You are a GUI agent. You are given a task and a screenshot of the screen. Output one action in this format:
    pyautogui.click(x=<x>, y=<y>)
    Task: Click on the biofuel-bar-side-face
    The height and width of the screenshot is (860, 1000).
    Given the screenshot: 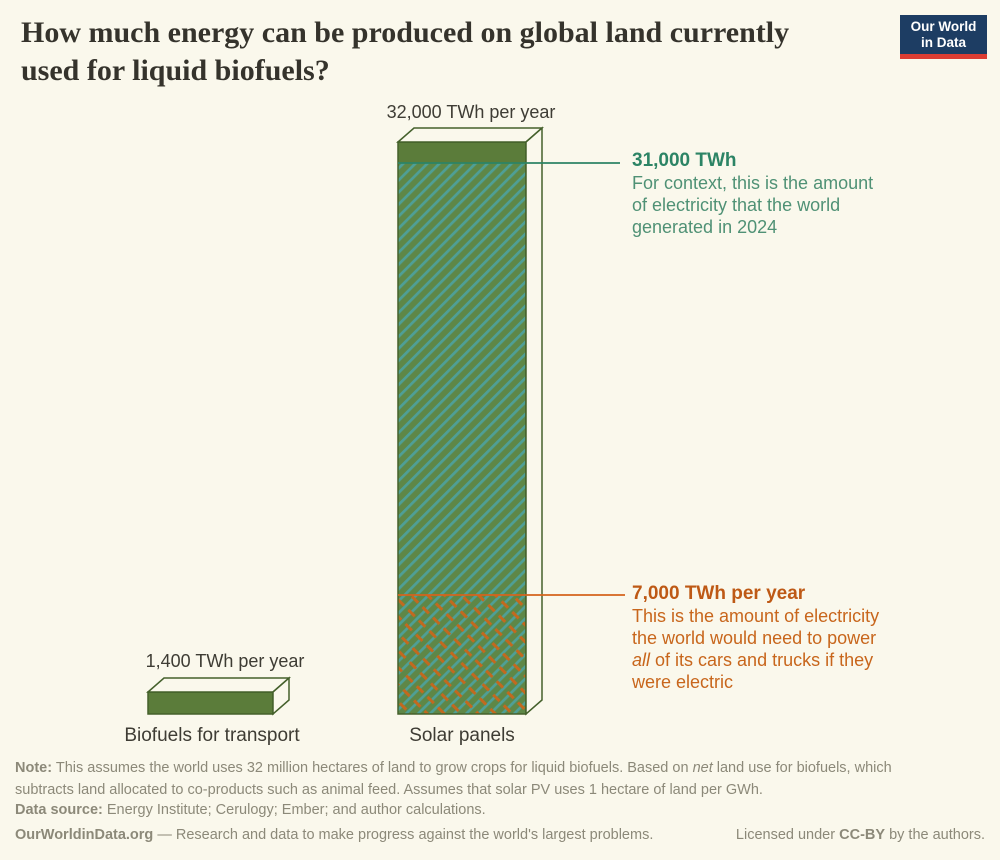 What is the action you would take?
    pyautogui.click(x=281, y=696)
    